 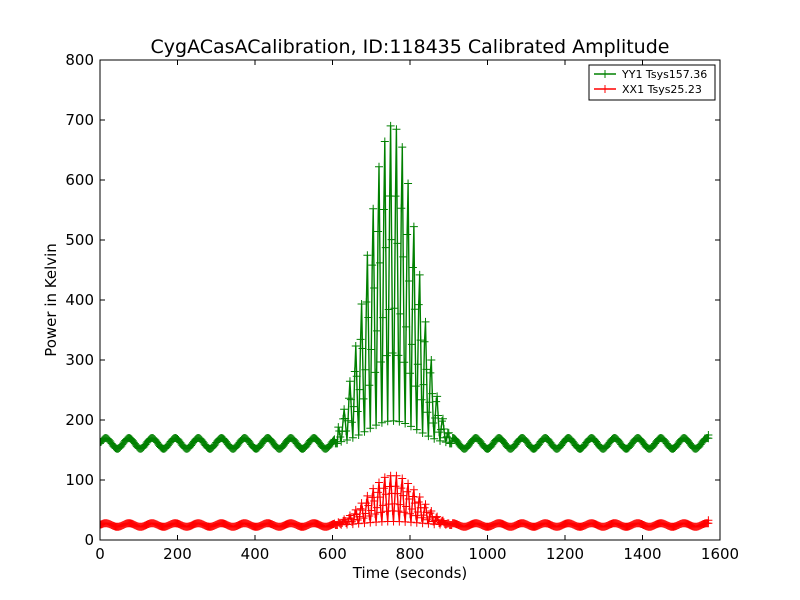 What do you see at coordinates (79, 120) in the screenshot?
I see `y-tick-label: 700` at bounding box center [79, 120].